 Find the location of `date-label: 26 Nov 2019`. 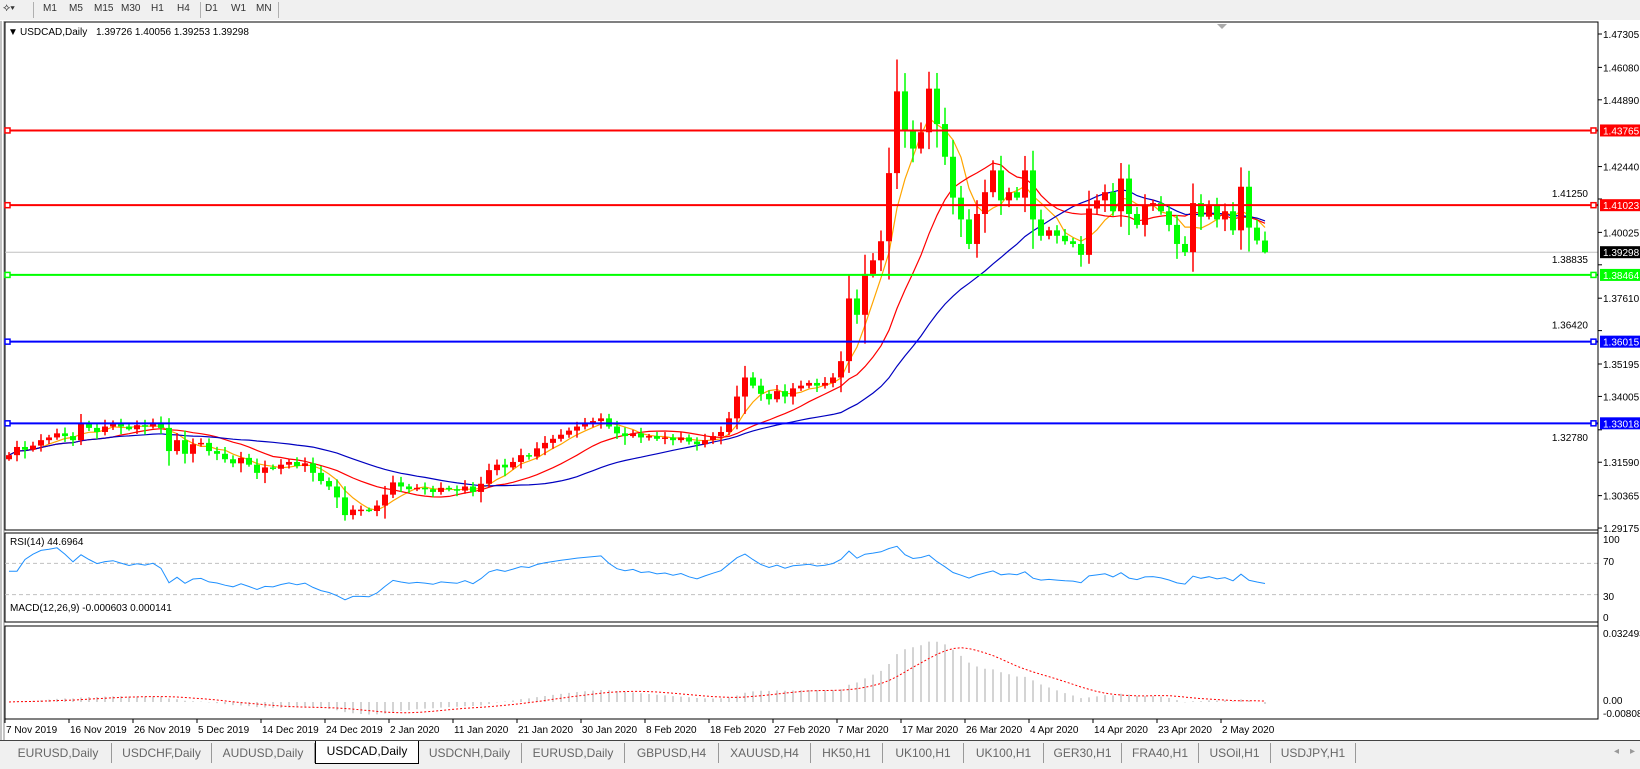

date-label: 26 Nov 2019 is located at coordinates (162, 730).